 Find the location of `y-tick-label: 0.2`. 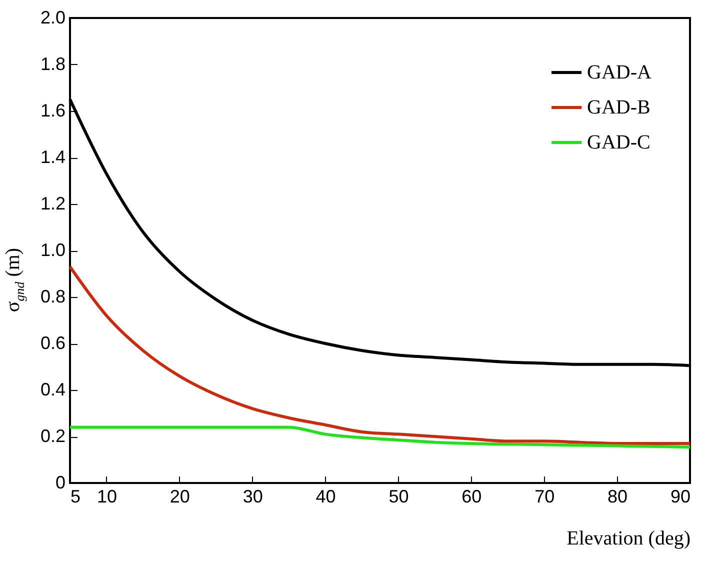

y-tick-label: 0.2 is located at coordinates (53, 436).